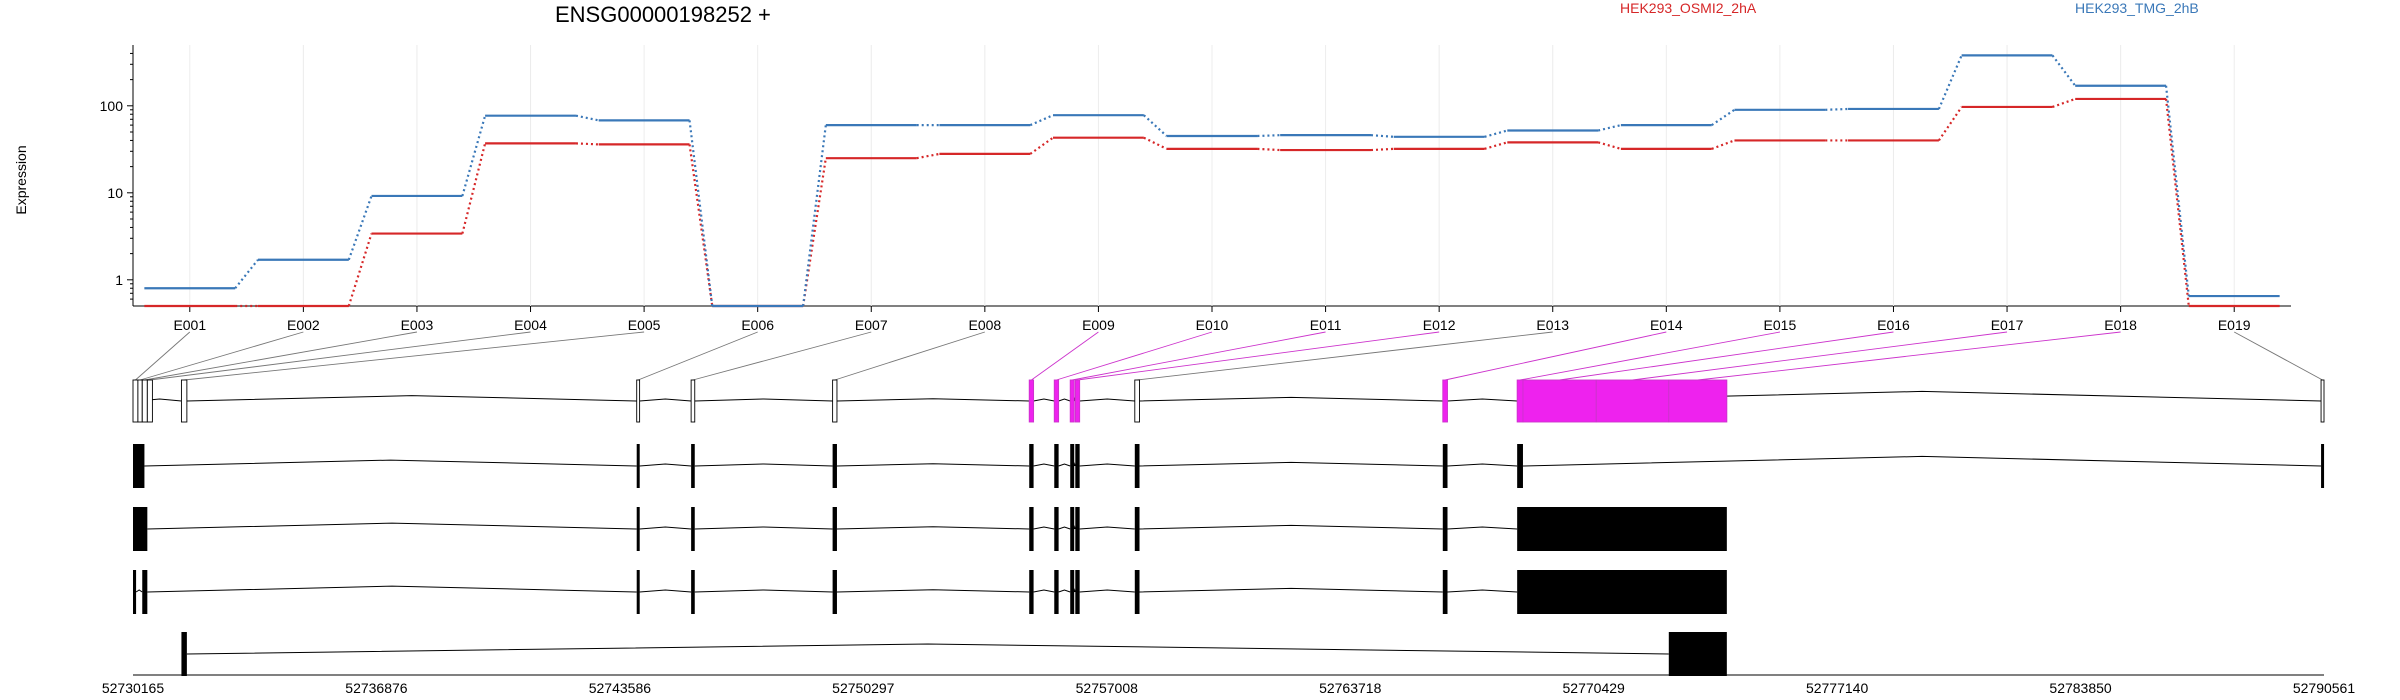  I want to click on x-tick-label: E004, so click(530, 325).